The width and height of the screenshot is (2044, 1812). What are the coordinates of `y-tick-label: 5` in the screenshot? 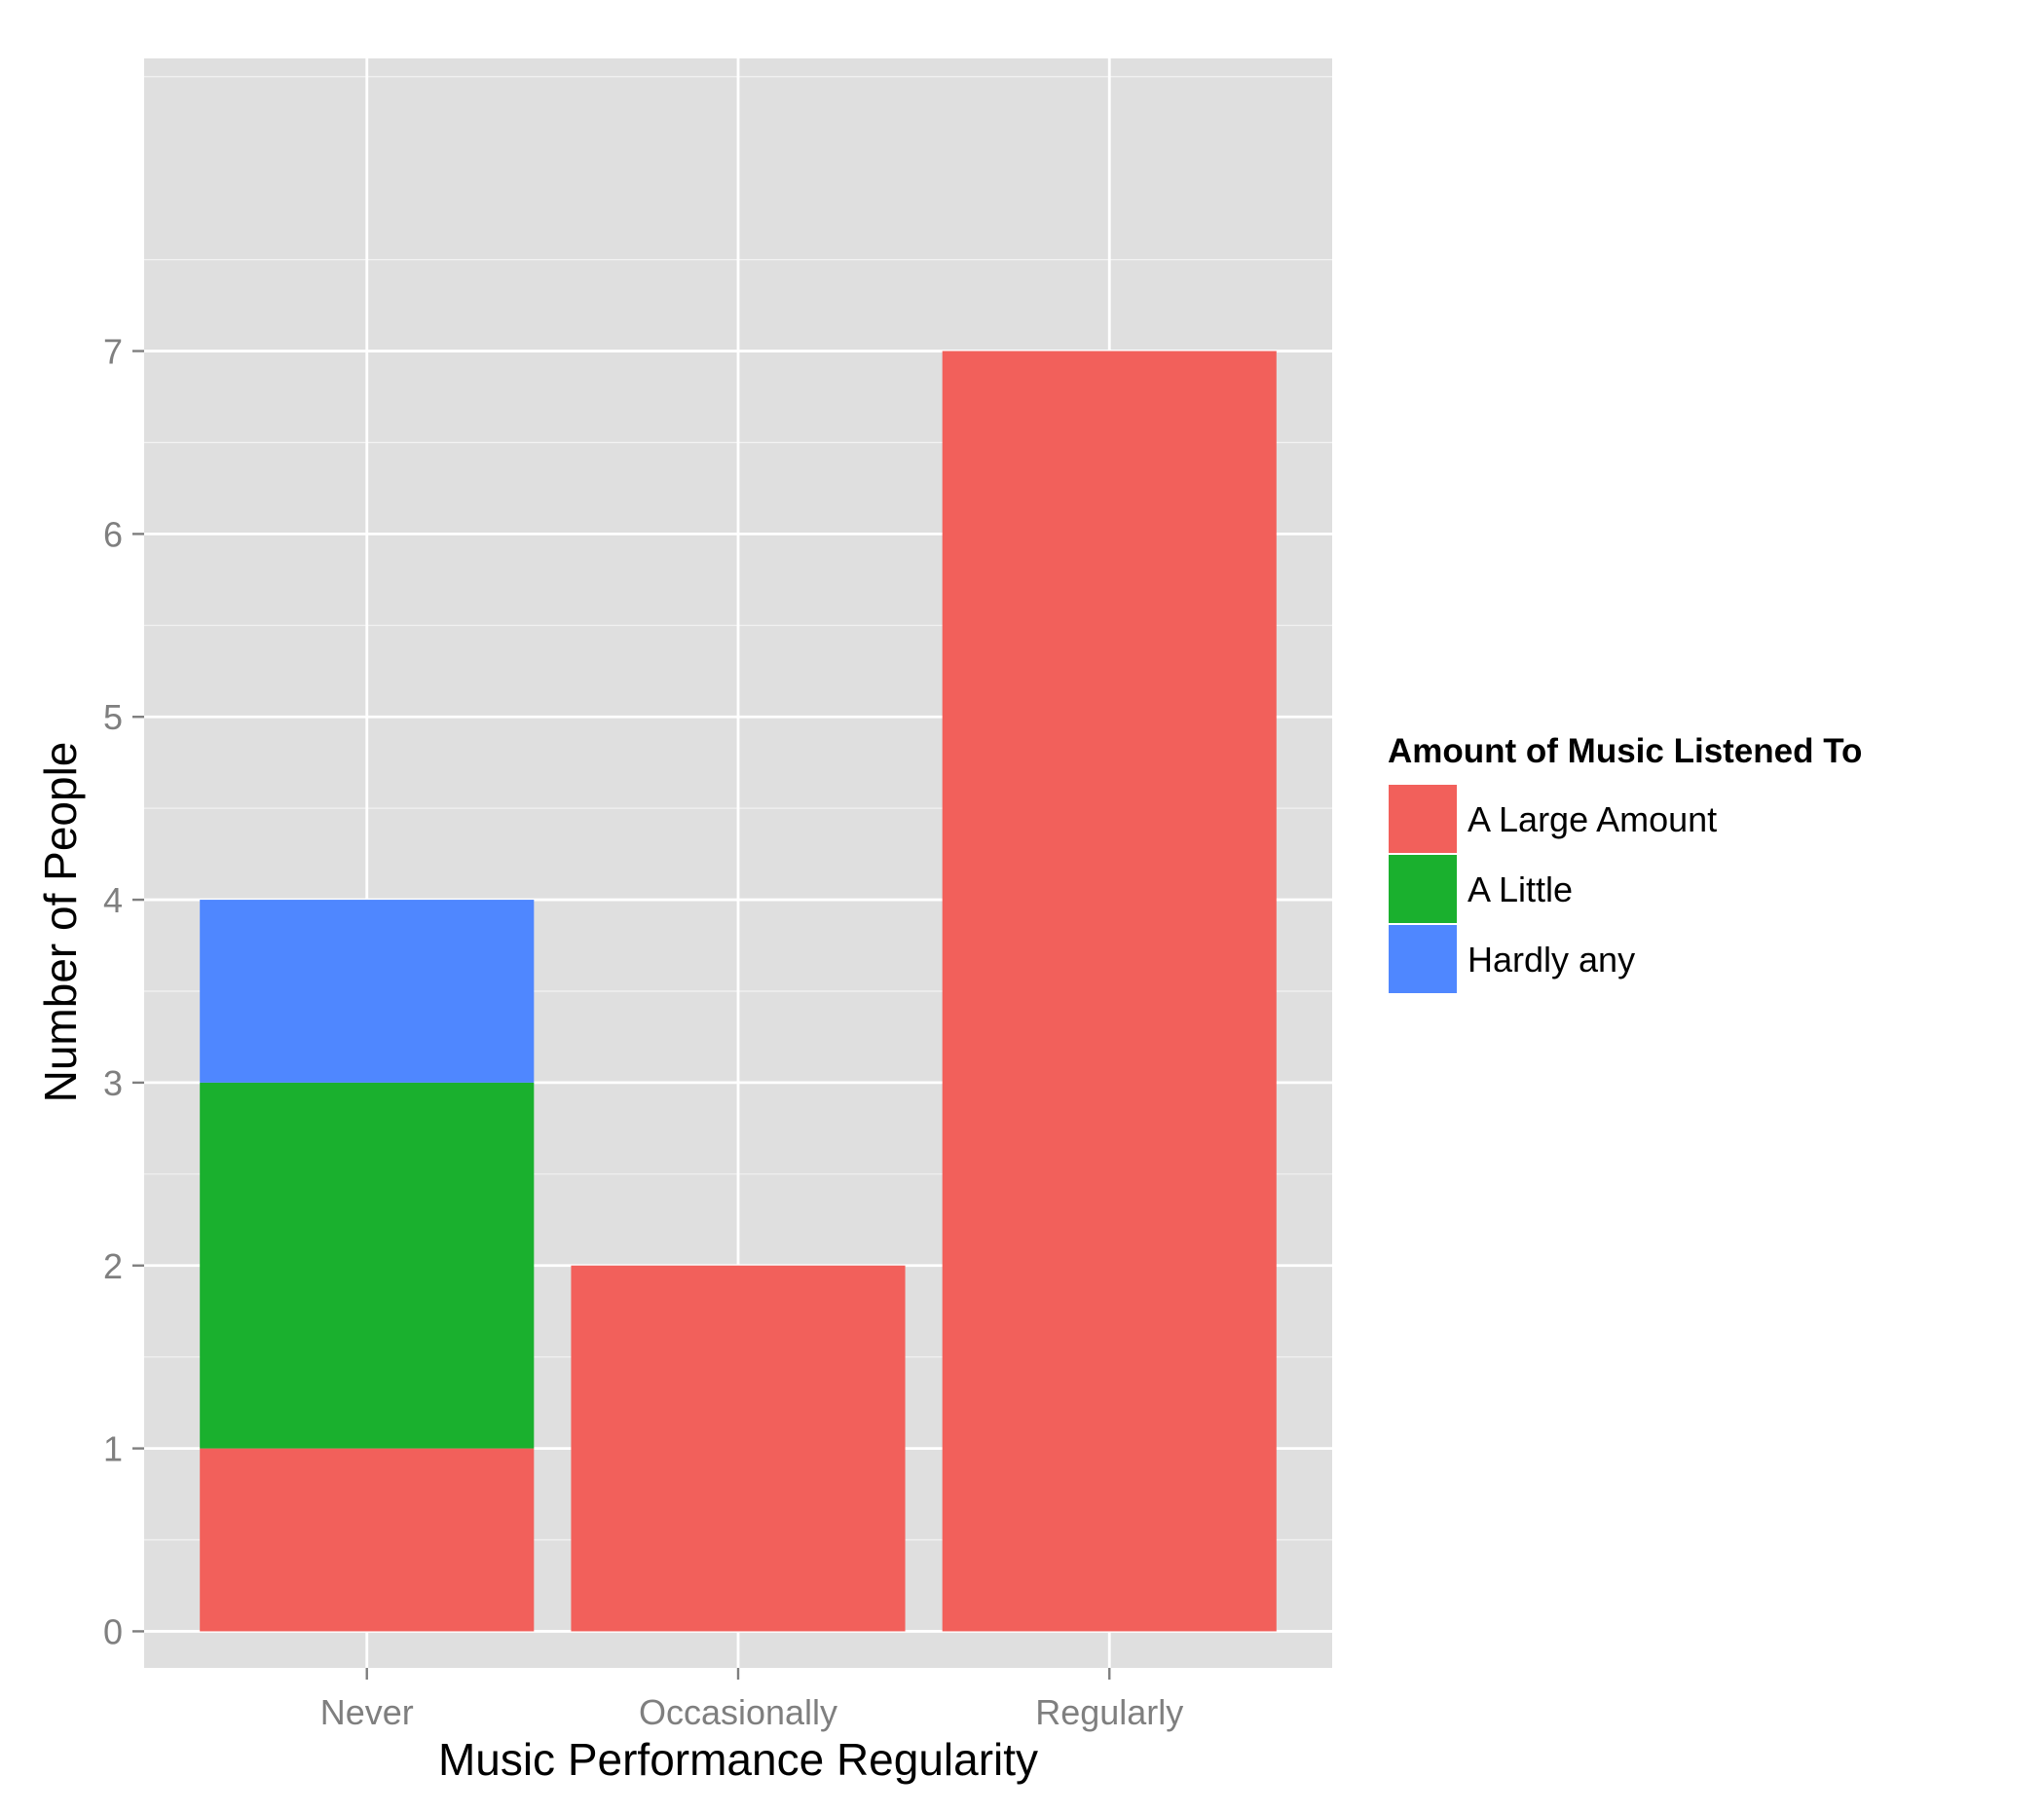 It's located at (113, 717).